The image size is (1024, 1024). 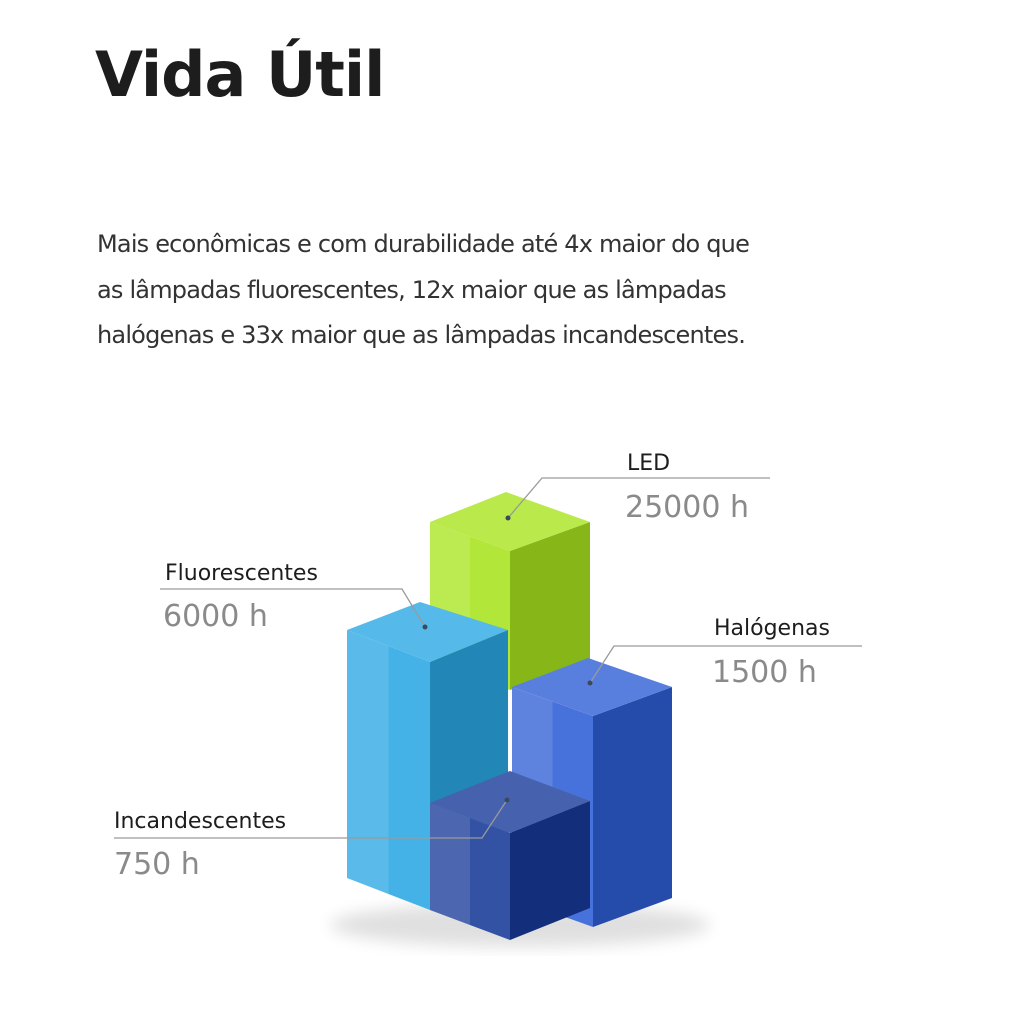 What do you see at coordinates (764, 672) in the screenshot?
I see `value-halogenas: 1500 h` at bounding box center [764, 672].